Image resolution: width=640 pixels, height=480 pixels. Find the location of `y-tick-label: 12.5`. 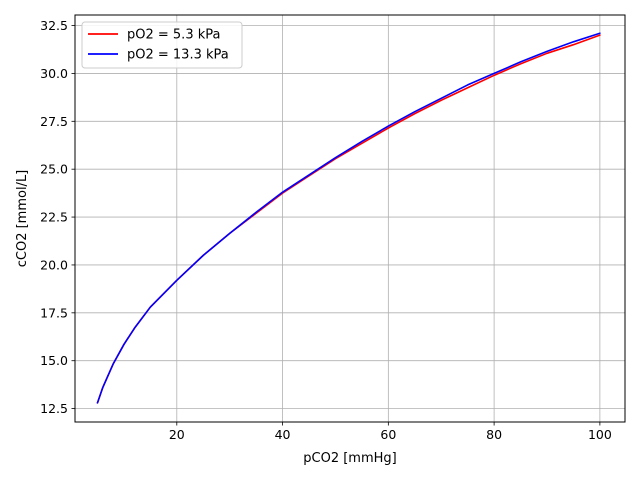

y-tick-label: 12.5 is located at coordinates (54, 408).